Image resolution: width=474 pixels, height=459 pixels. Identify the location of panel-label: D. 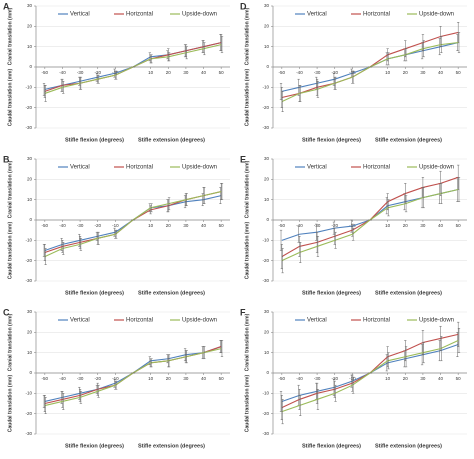
(243, 6).